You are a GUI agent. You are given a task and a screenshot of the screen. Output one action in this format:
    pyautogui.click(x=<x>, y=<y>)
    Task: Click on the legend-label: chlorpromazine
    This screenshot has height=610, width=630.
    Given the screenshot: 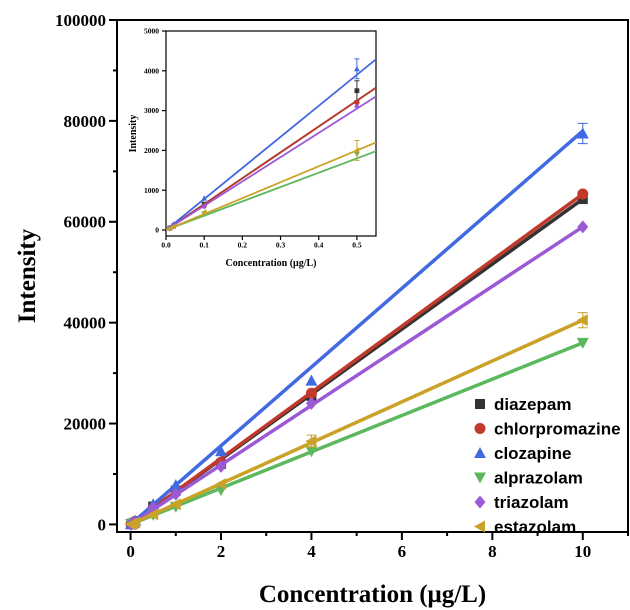 What is the action you would take?
    pyautogui.click(x=557, y=429)
    